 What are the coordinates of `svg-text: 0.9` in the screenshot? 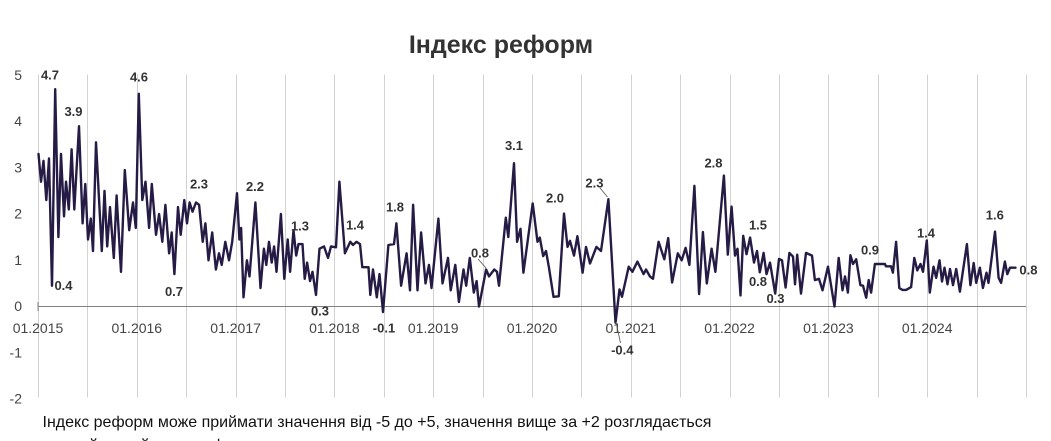 It's located at (870, 250).